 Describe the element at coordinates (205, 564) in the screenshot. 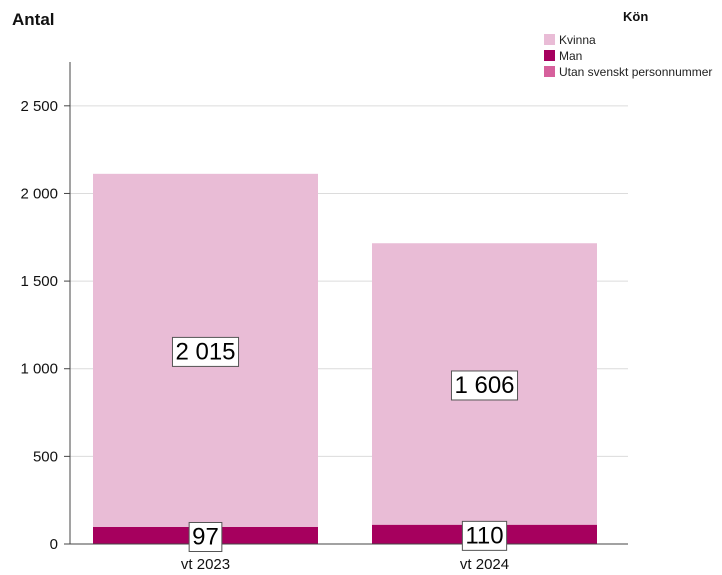

I see `x-tick-label: vt 2023` at that location.